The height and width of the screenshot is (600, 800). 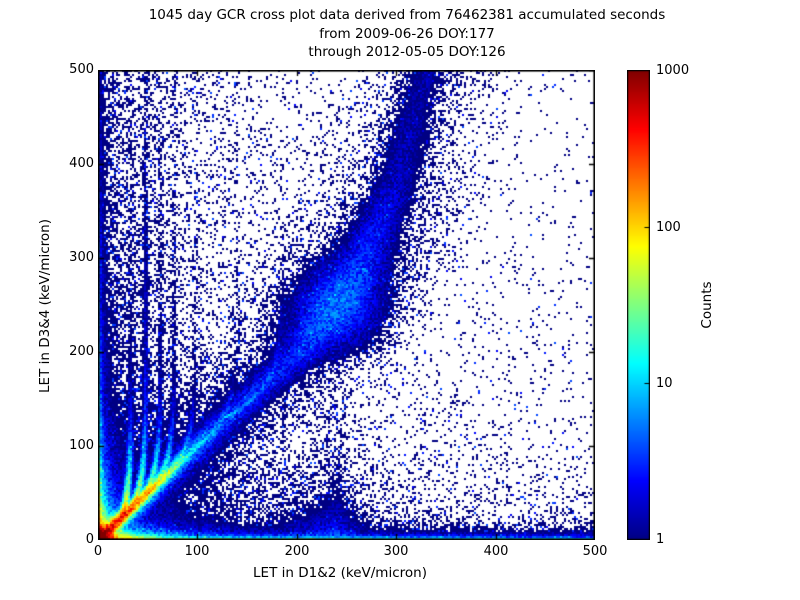 What do you see at coordinates (340, 573) in the screenshot?
I see `x-axis-label: LET in D1&2 (keV/micron)` at bounding box center [340, 573].